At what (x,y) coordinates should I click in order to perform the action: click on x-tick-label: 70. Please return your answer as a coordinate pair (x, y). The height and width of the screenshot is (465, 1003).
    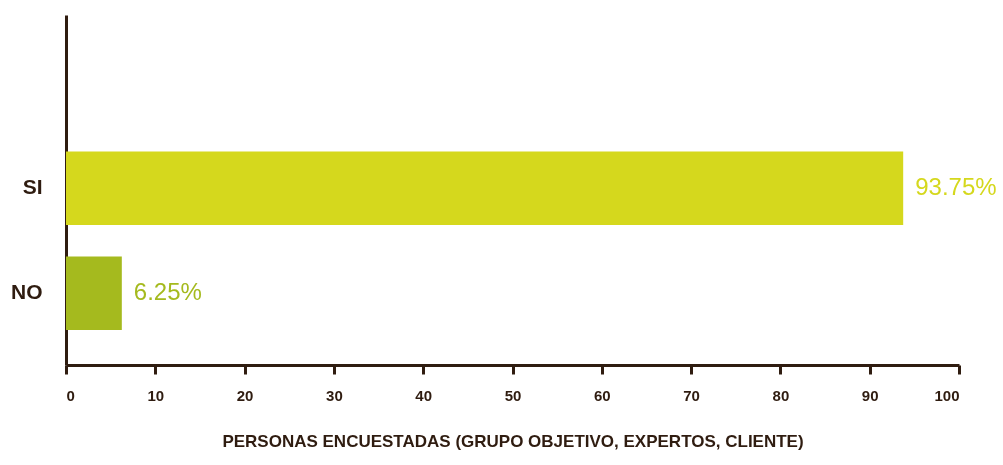
    Looking at the image, I should click on (691, 395).